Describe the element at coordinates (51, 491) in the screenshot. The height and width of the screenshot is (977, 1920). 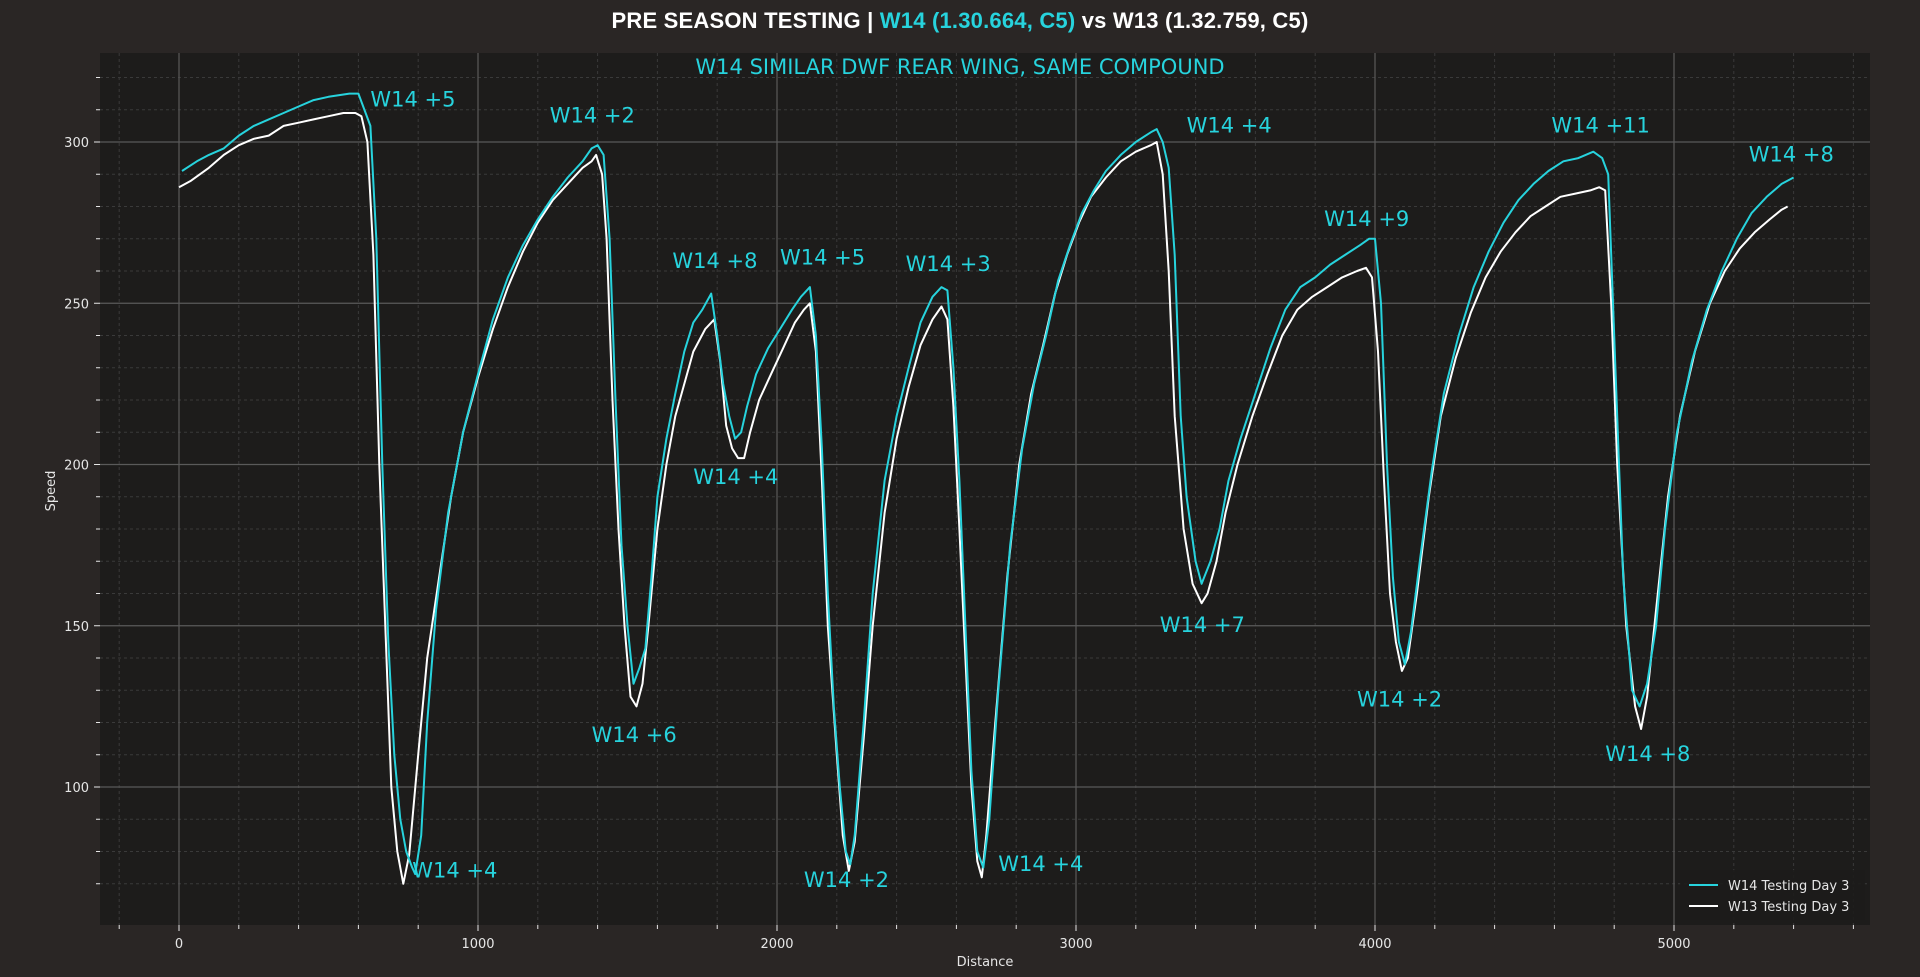
I see `y-axis-label: Speed` at that location.